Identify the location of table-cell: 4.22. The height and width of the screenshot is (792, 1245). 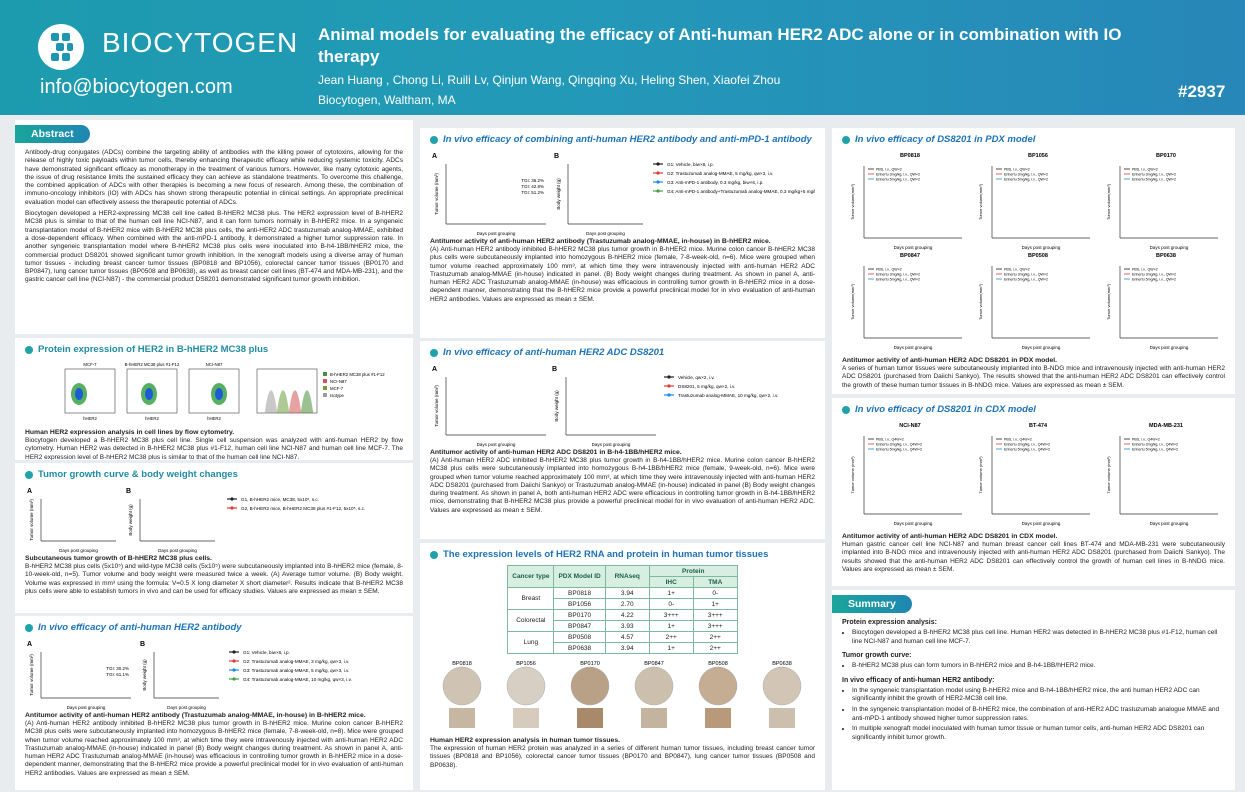
(627, 615).